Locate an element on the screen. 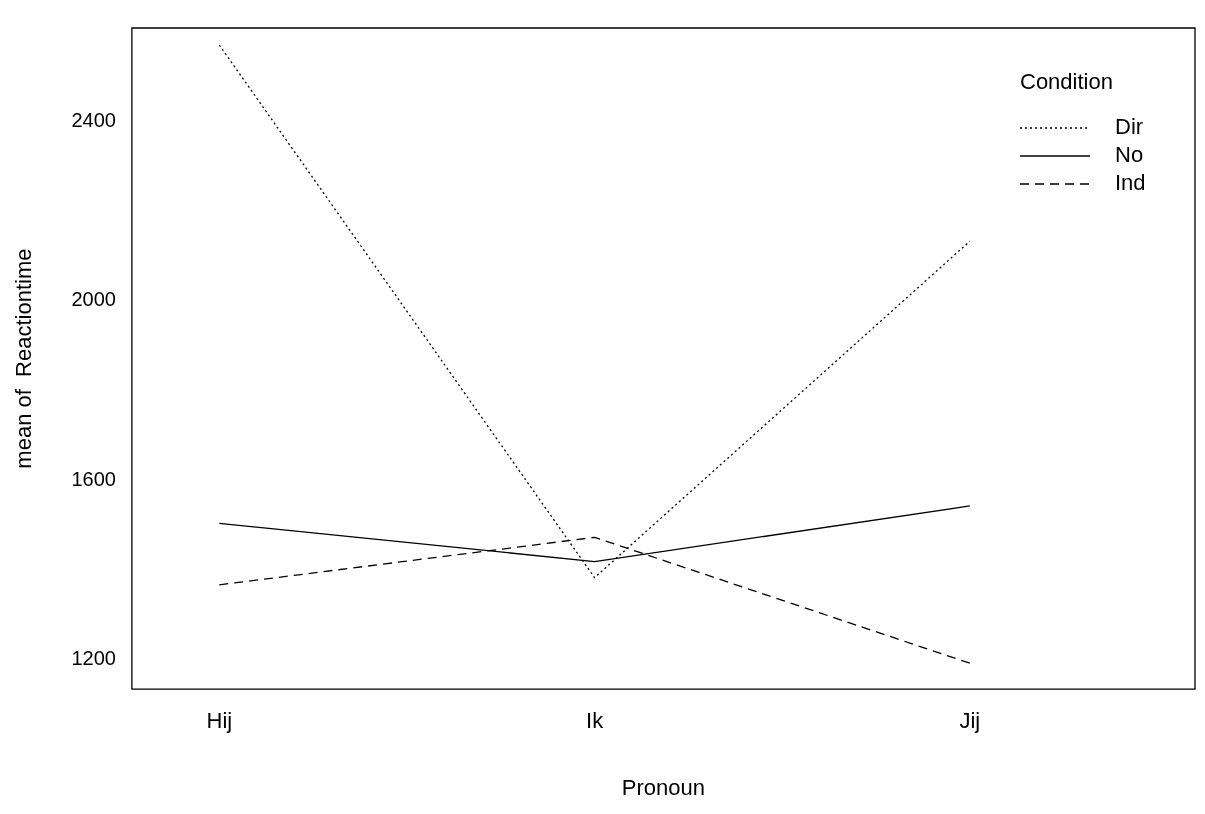 The width and height of the screenshot is (1205, 814). x-tick-label: Jij is located at coordinates (970, 721).